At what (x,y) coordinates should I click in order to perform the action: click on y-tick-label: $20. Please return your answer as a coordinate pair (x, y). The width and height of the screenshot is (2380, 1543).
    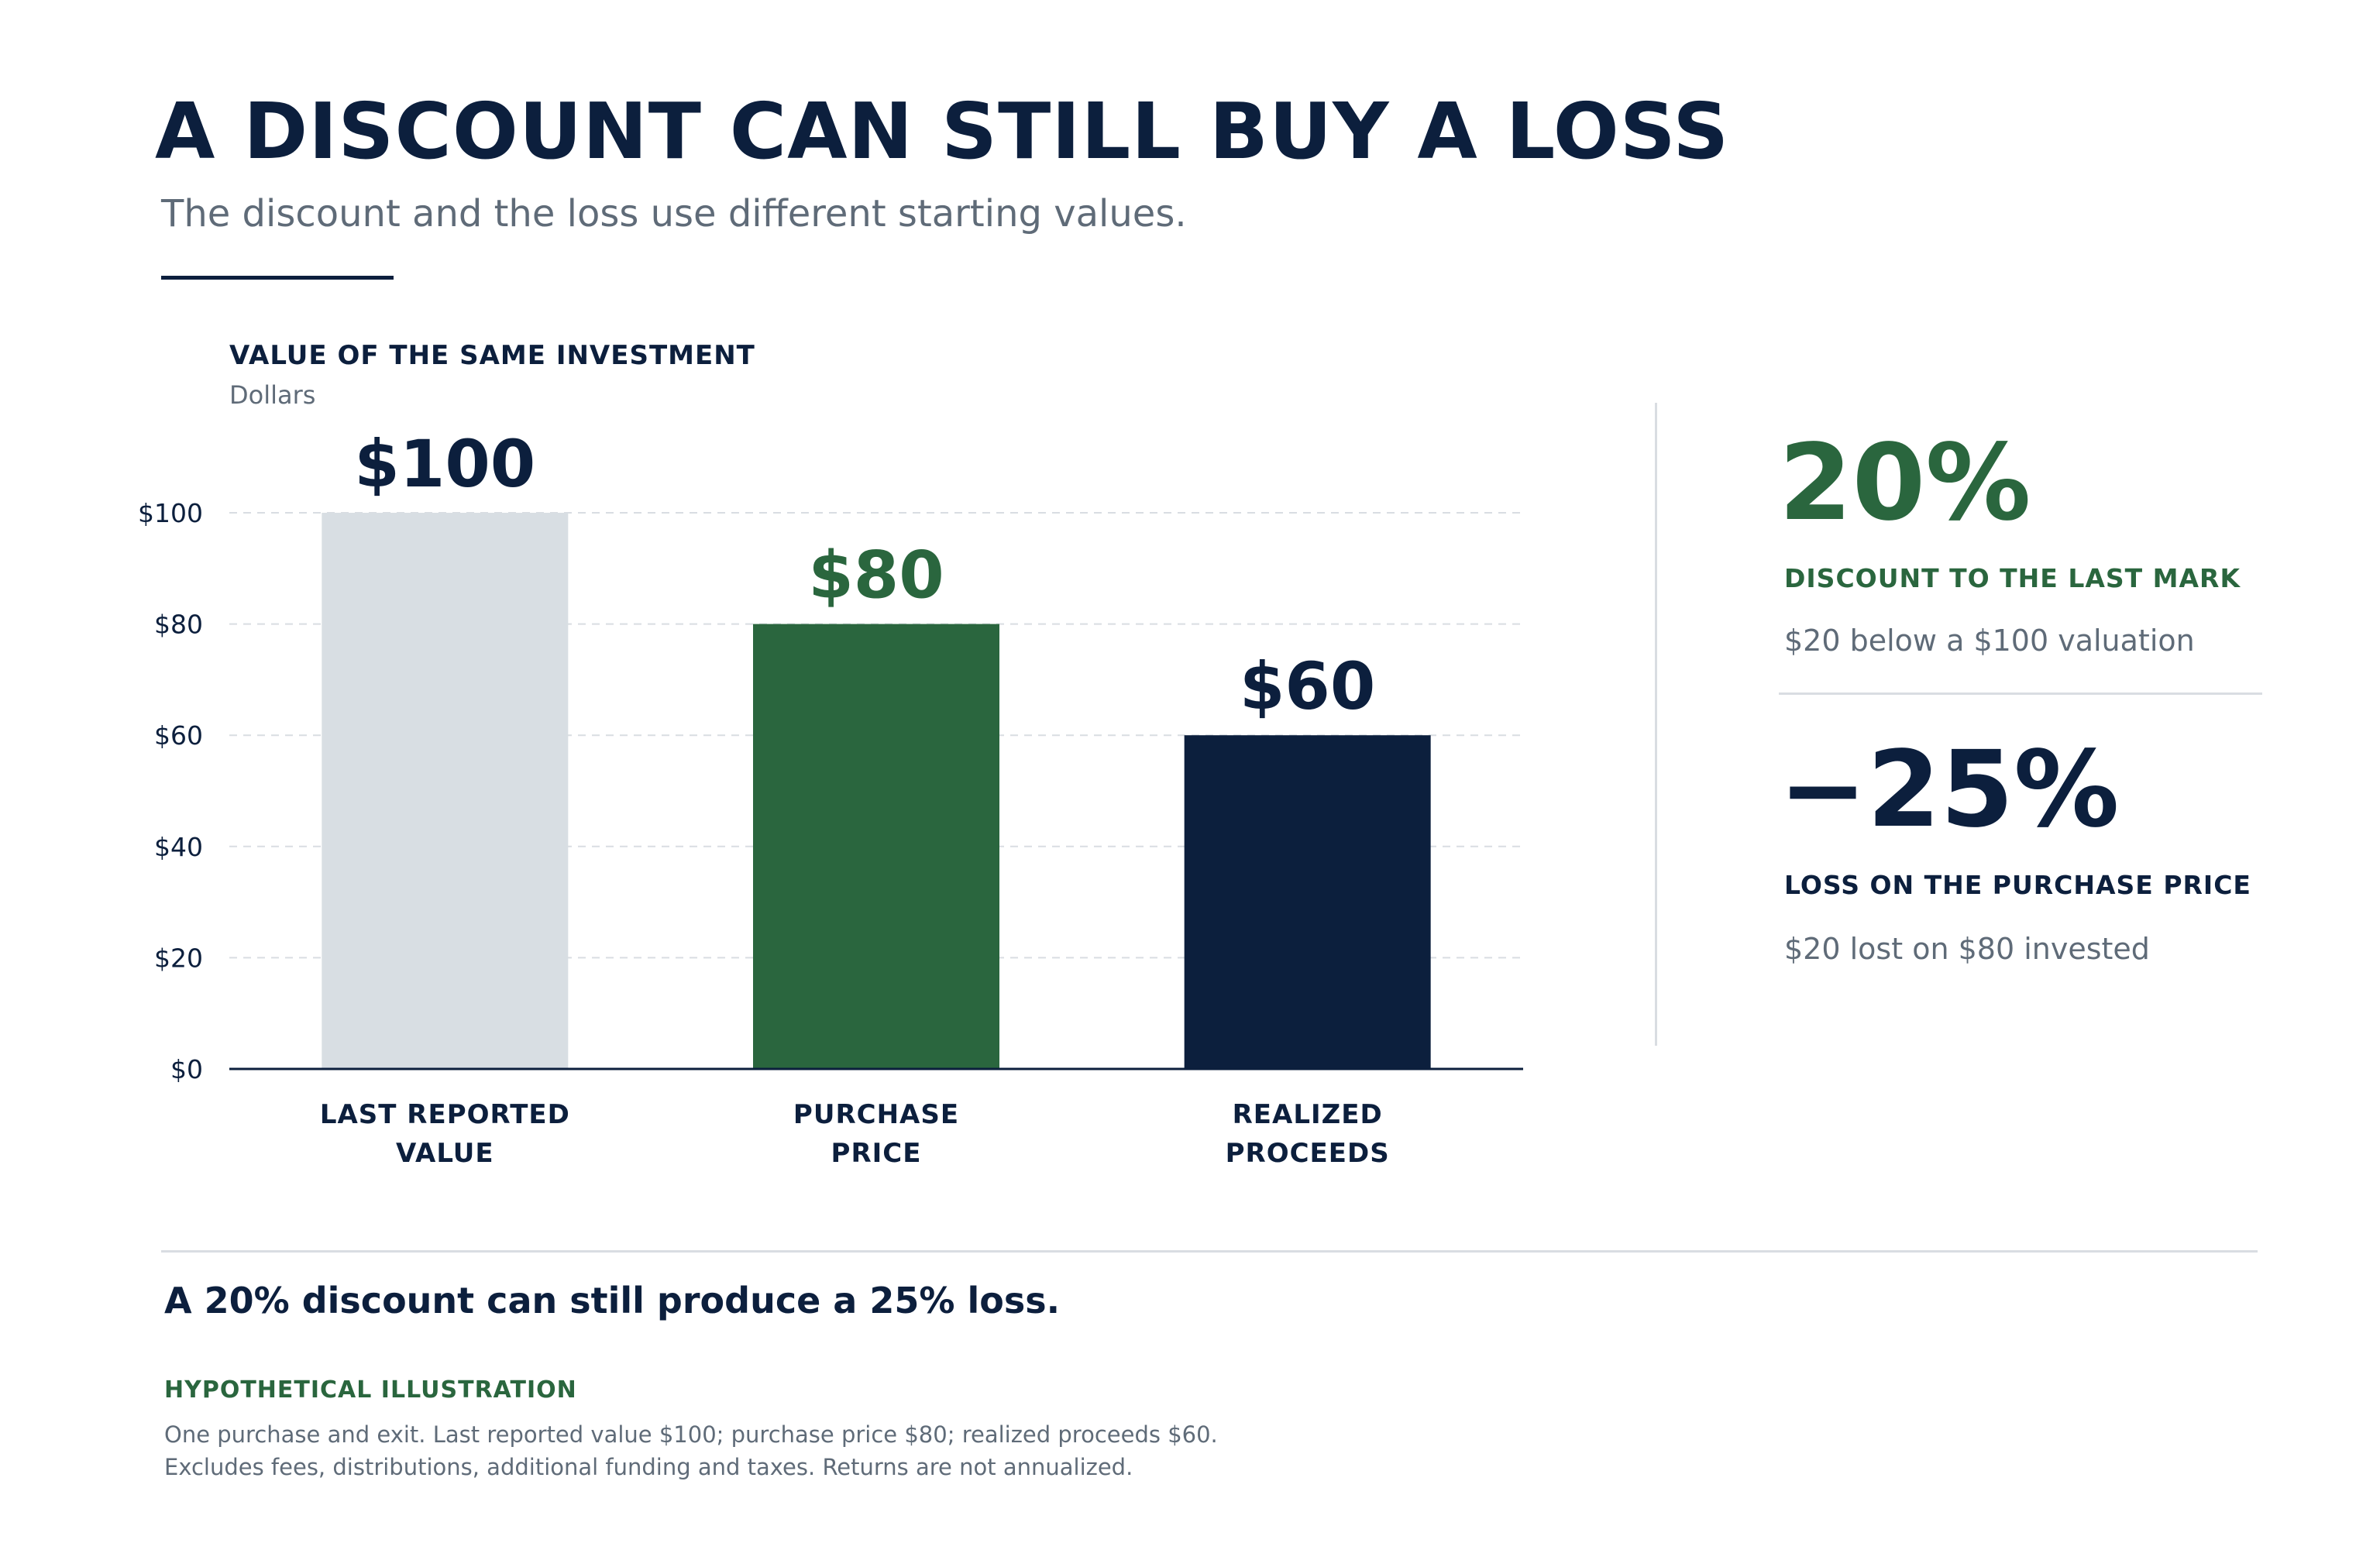
    Looking at the image, I should click on (178, 958).